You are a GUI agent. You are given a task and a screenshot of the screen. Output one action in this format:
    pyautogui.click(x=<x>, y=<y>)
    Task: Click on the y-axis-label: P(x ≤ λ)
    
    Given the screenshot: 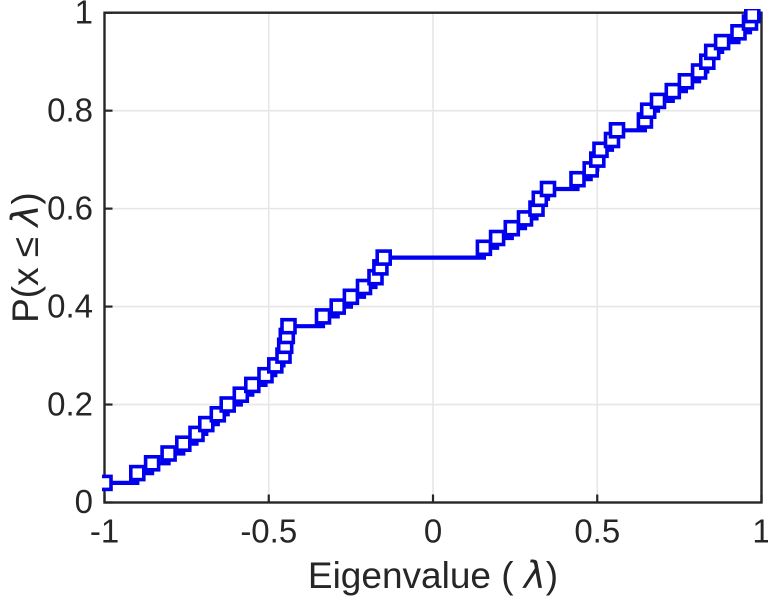 What is the action you would take?
    pyautogui.click(x=25, y=257)
    